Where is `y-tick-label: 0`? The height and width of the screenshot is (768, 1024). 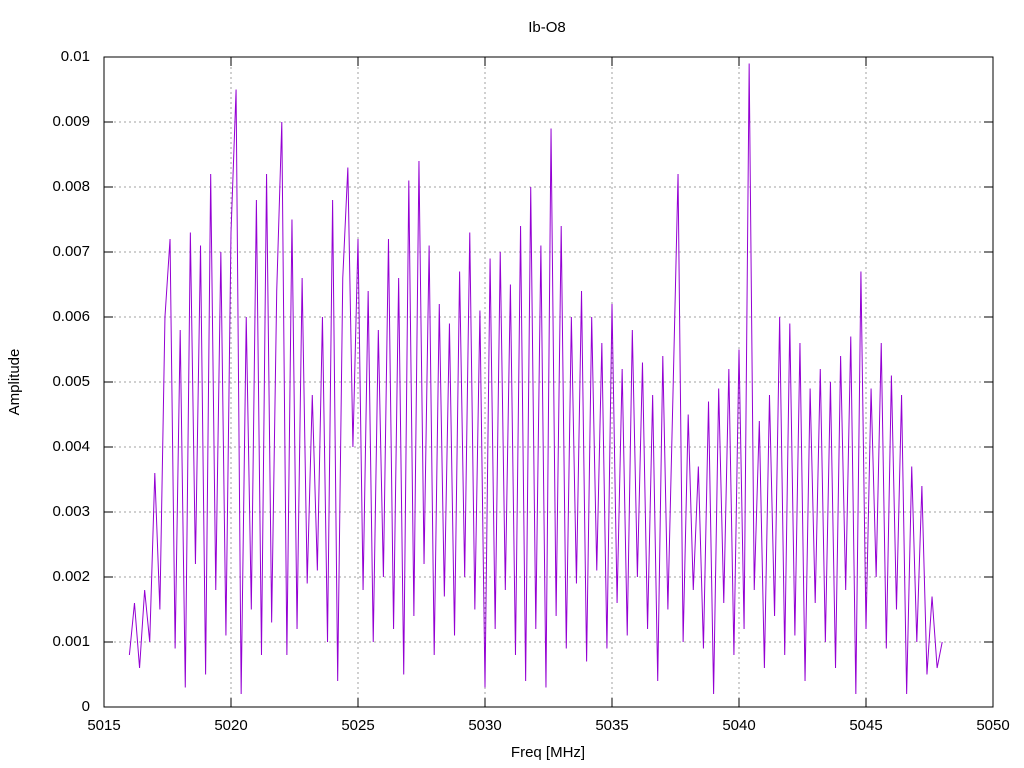 y-tick-label: 0 is located at coordinates (86, 706).